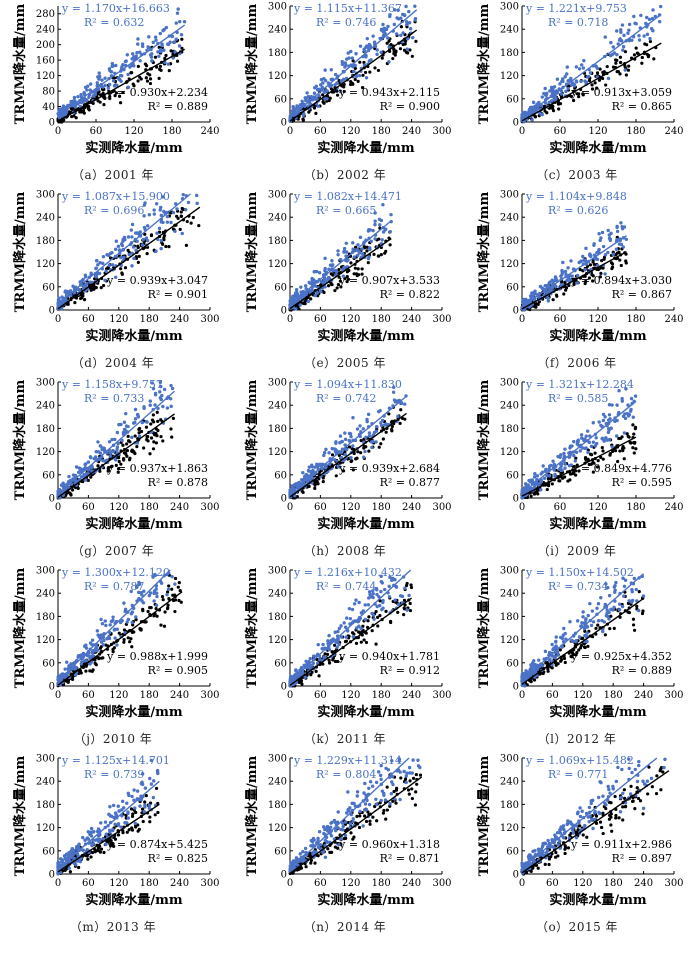 The width and height of the screenshot is (700, 964). Describe the element at coordinates (48, 663) in the screenshot. I see `y-tick-label: 60` at that location.